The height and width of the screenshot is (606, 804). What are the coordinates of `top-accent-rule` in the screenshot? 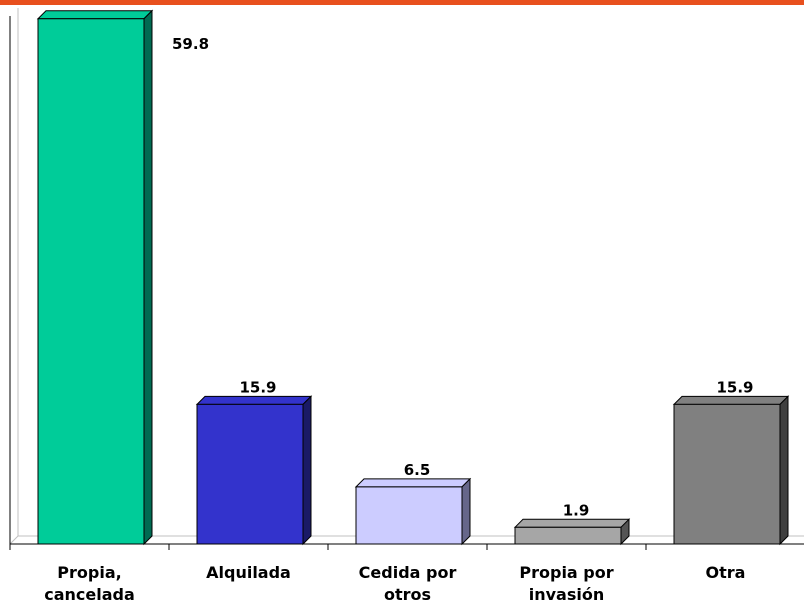 It's located at (402, 2).